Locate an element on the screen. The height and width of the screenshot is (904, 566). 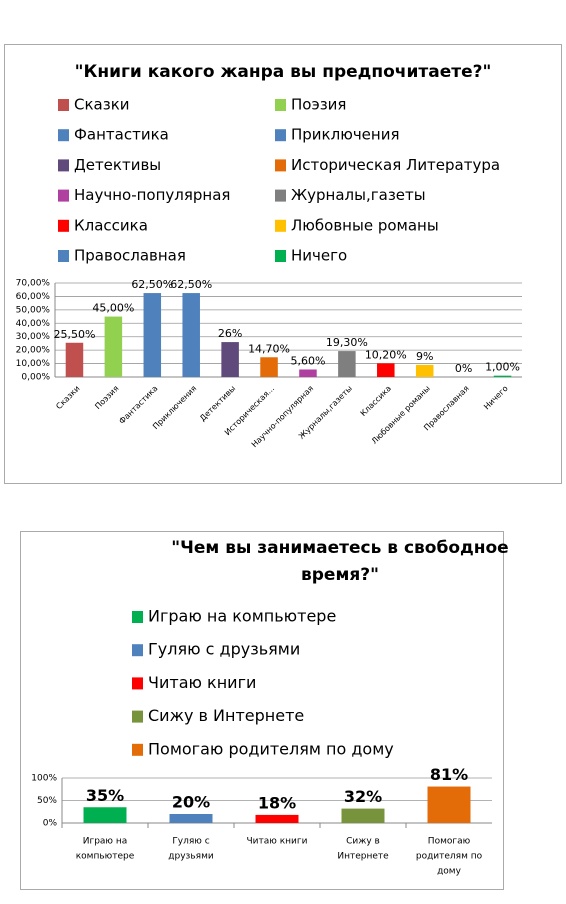
value-label: 5,60% is located at coordinates (307, 360).